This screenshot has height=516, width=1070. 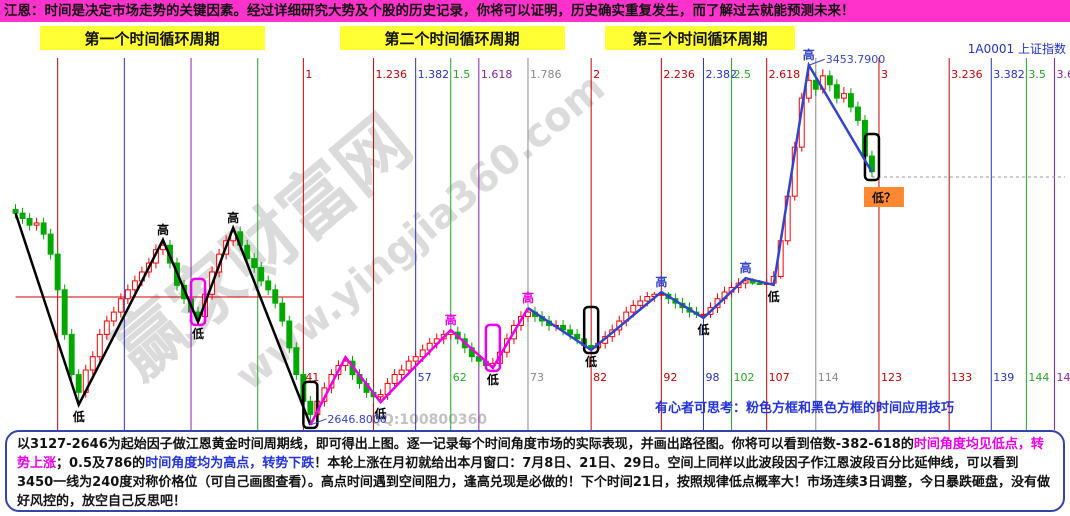 What do you see at coordinates (804, 408) in the screenshot?
I see `note: 有心者可思考：粉色方框和黑色方框的时间应用技巧` at bounding box center [804, 408].